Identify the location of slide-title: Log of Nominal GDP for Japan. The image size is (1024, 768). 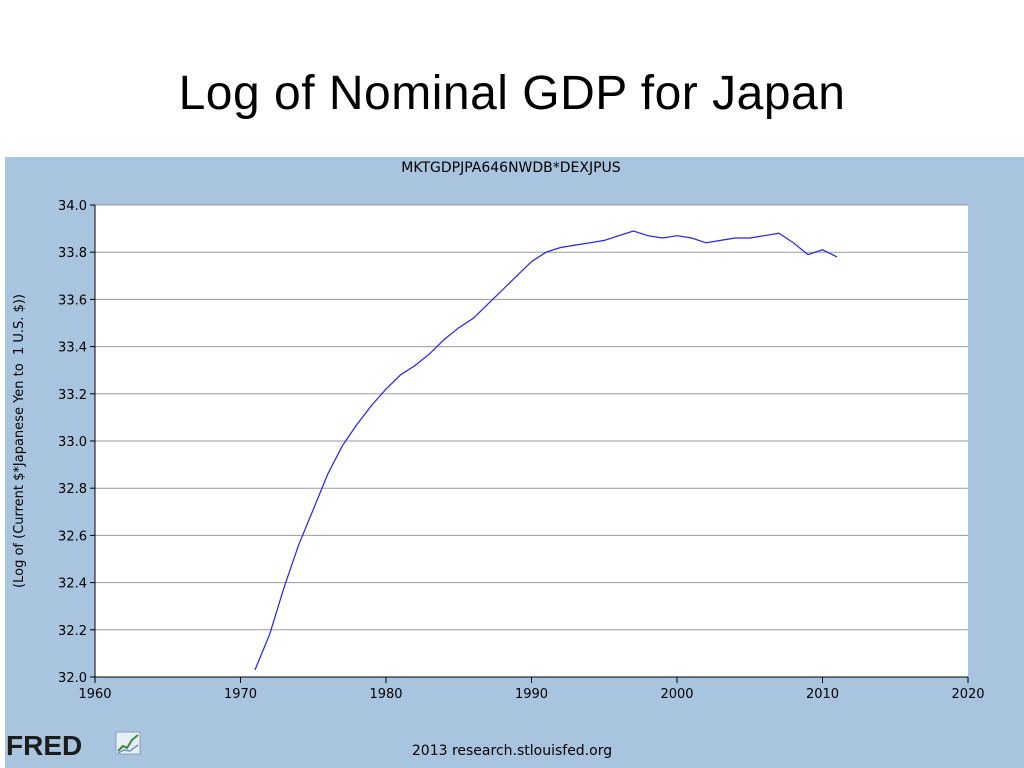
(512, 93).